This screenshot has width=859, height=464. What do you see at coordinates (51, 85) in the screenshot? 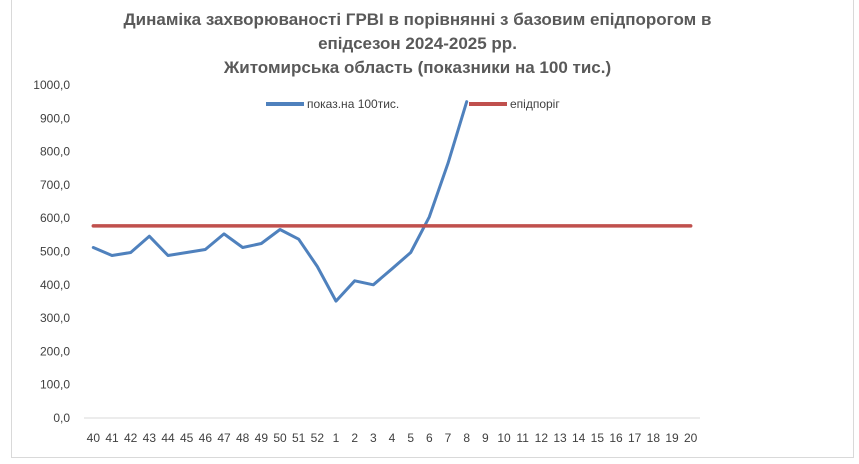
I see `y-tick-label: 1000,0` at bounding box center [51, 85].